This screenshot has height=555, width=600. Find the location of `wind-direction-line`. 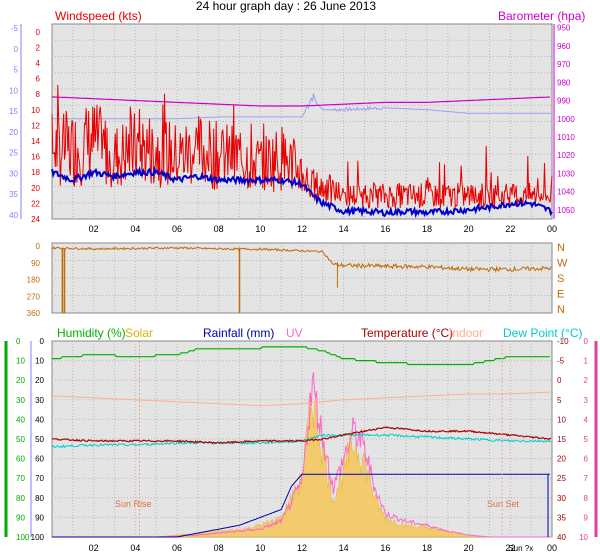

wind-direction-line is located at coordinates (301, 259).